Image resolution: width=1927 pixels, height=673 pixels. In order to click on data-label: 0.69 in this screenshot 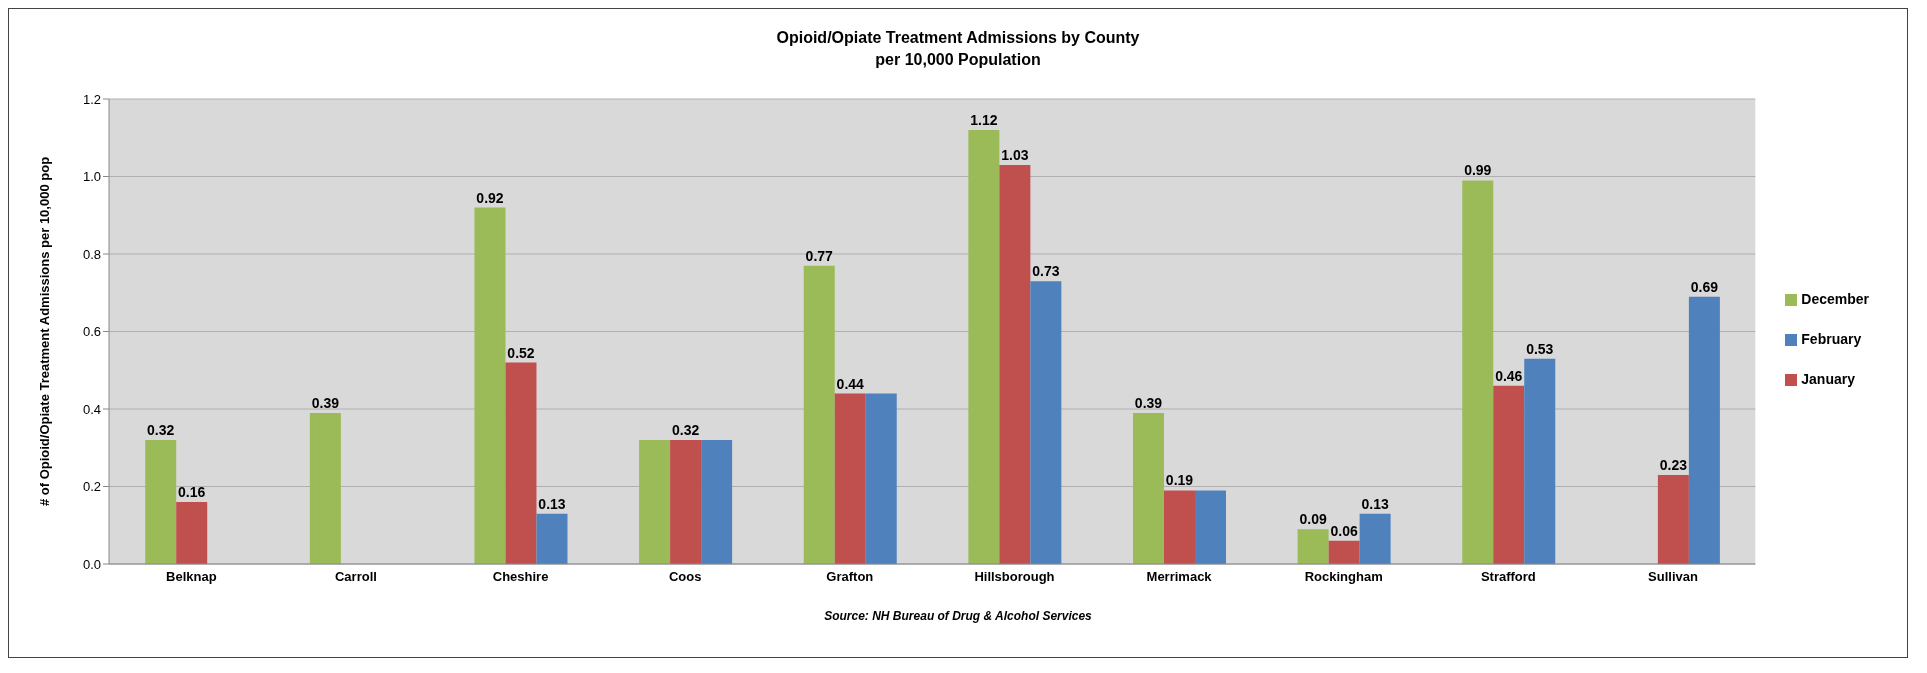, I will do `click(1704, 286)`.